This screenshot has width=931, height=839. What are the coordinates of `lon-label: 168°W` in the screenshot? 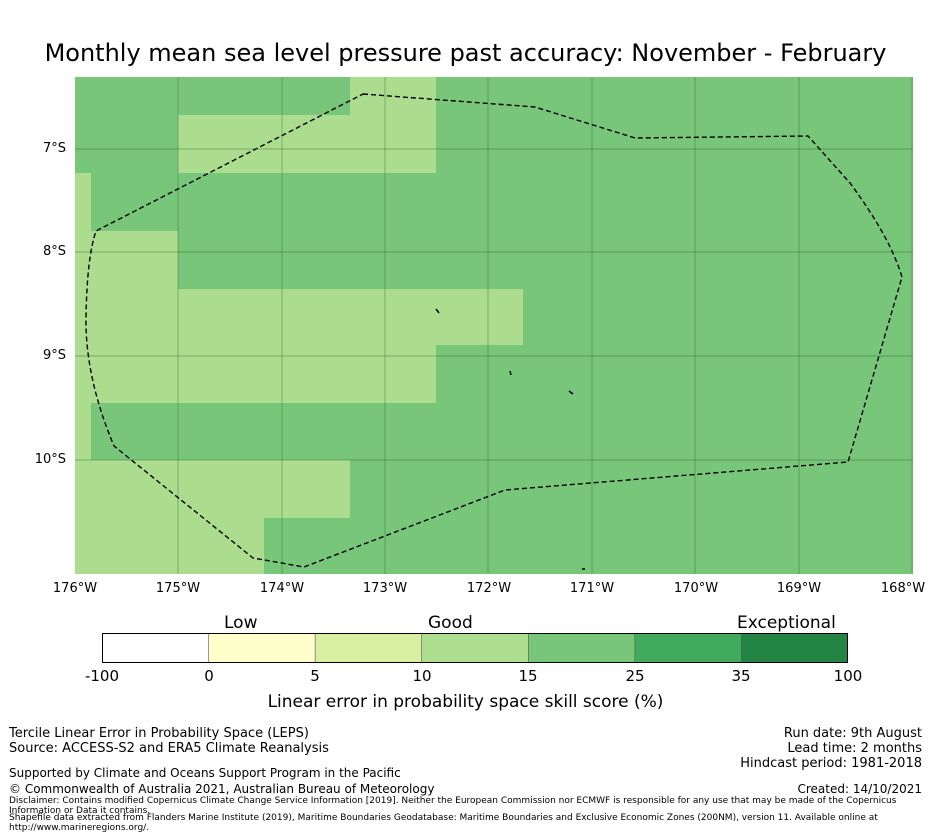 It's located at (903, 588).